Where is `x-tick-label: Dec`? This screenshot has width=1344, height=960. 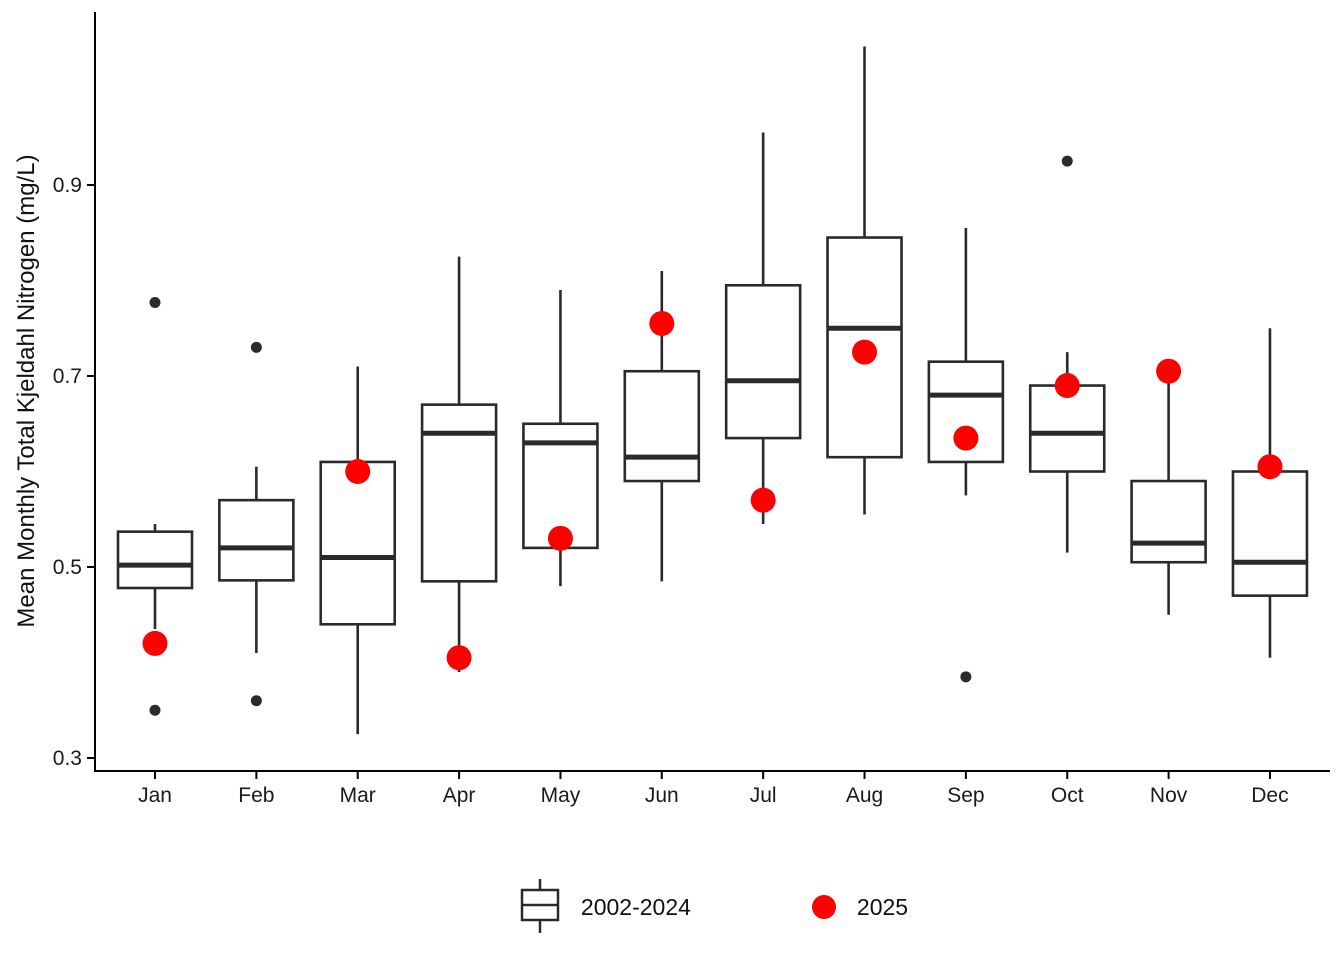 x-tick-label: Dec is located at coordinates (1269, 795).